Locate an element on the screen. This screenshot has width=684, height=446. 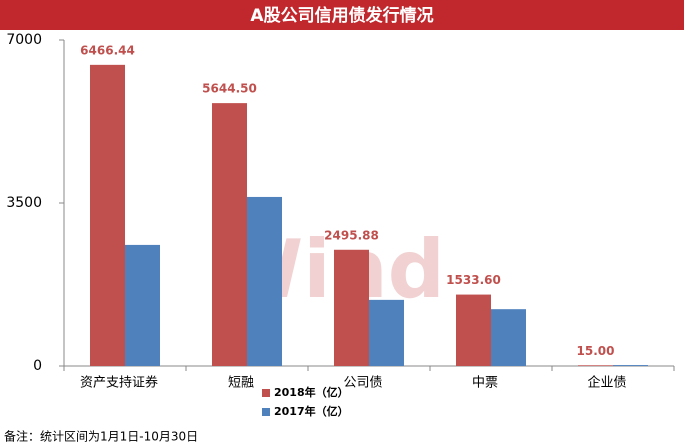
data-label: 15.00 is located at coordinates (596, 351).